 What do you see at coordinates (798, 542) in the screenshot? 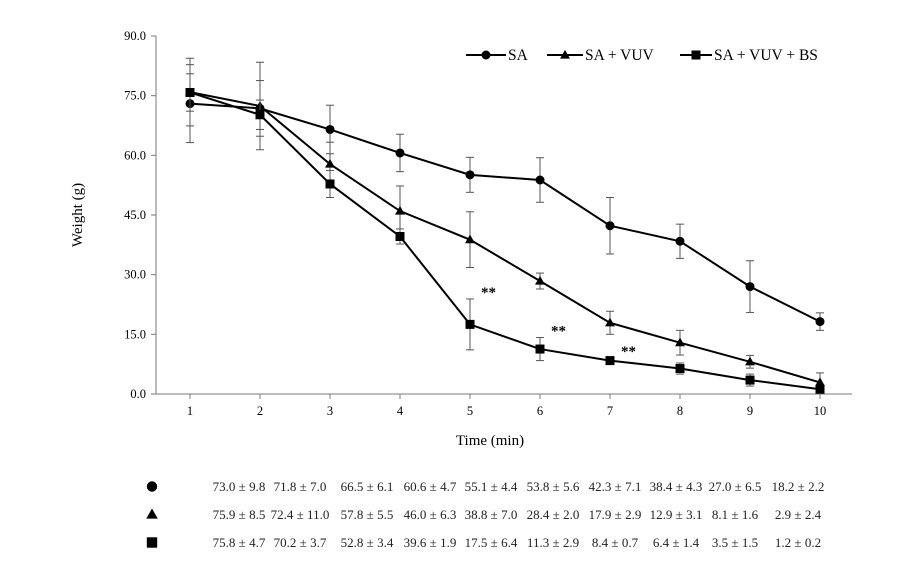
I see `table-cell: 1.2 ± 0.2` at bounding box center [798, 542].